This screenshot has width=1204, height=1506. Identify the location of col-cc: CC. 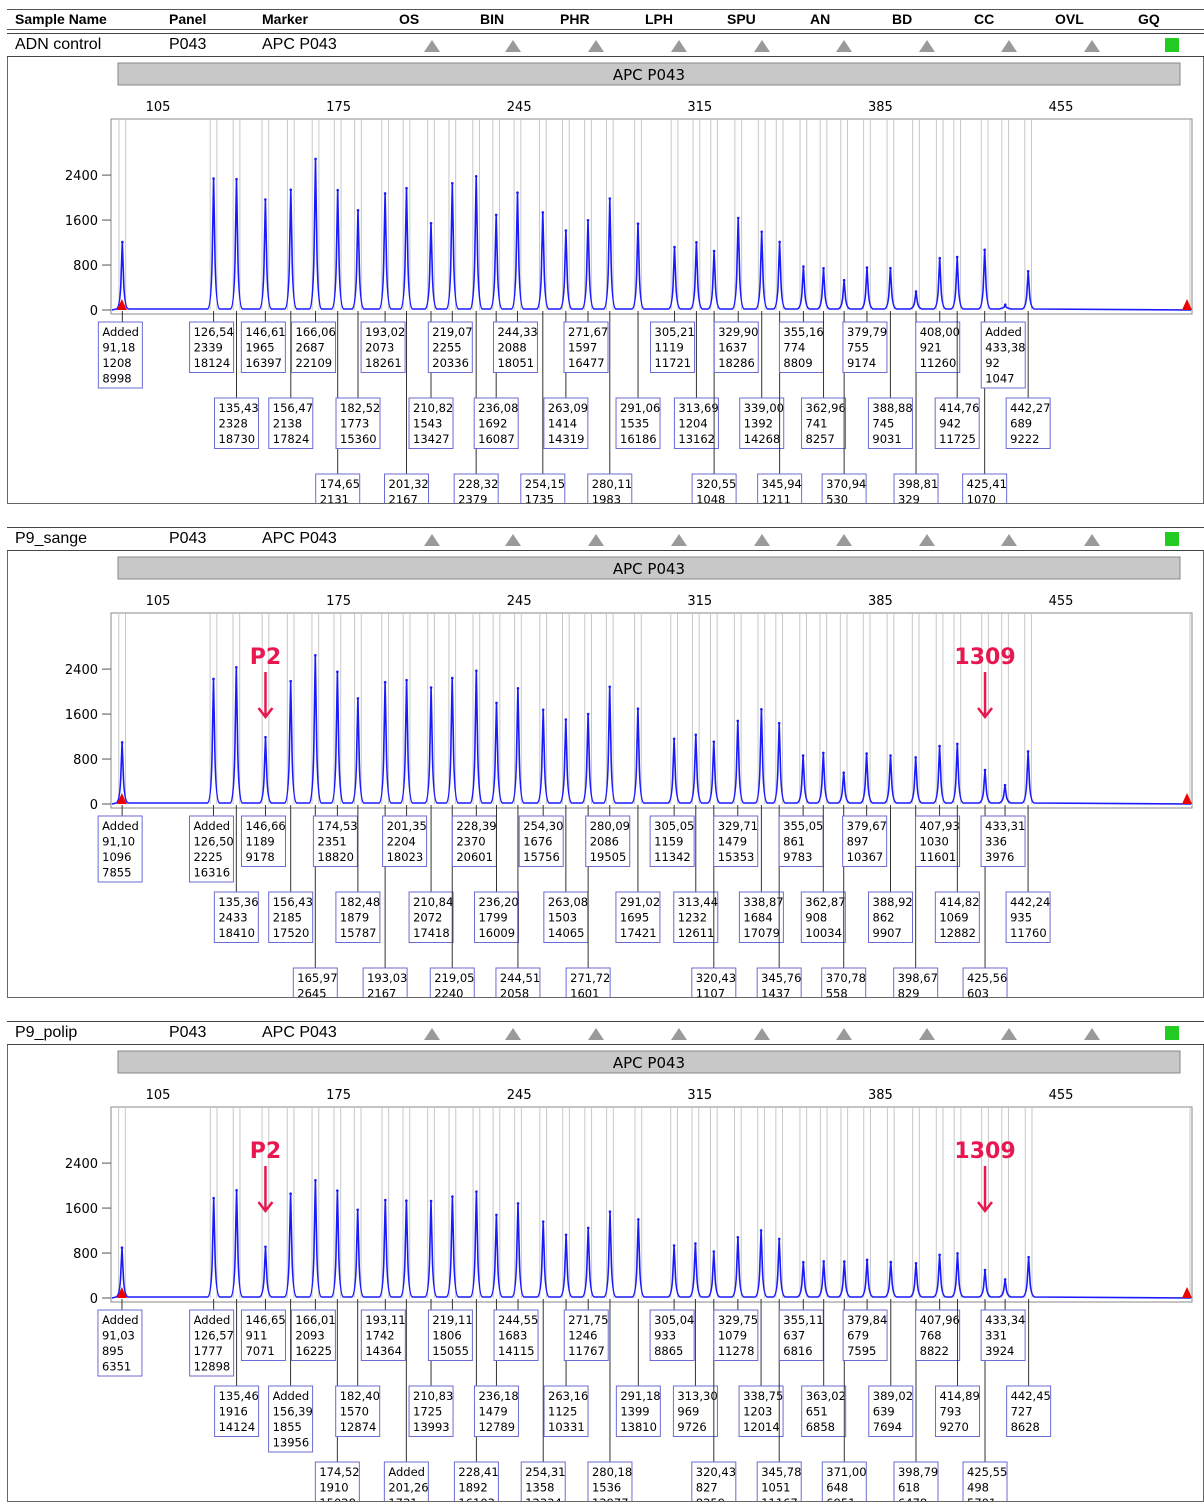
(984, 19).